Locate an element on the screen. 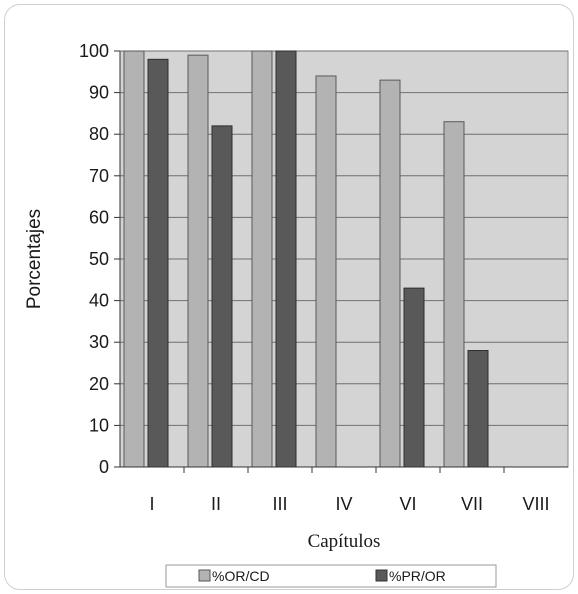  y-tick-label: 100 is located at coordinates (94, 51).